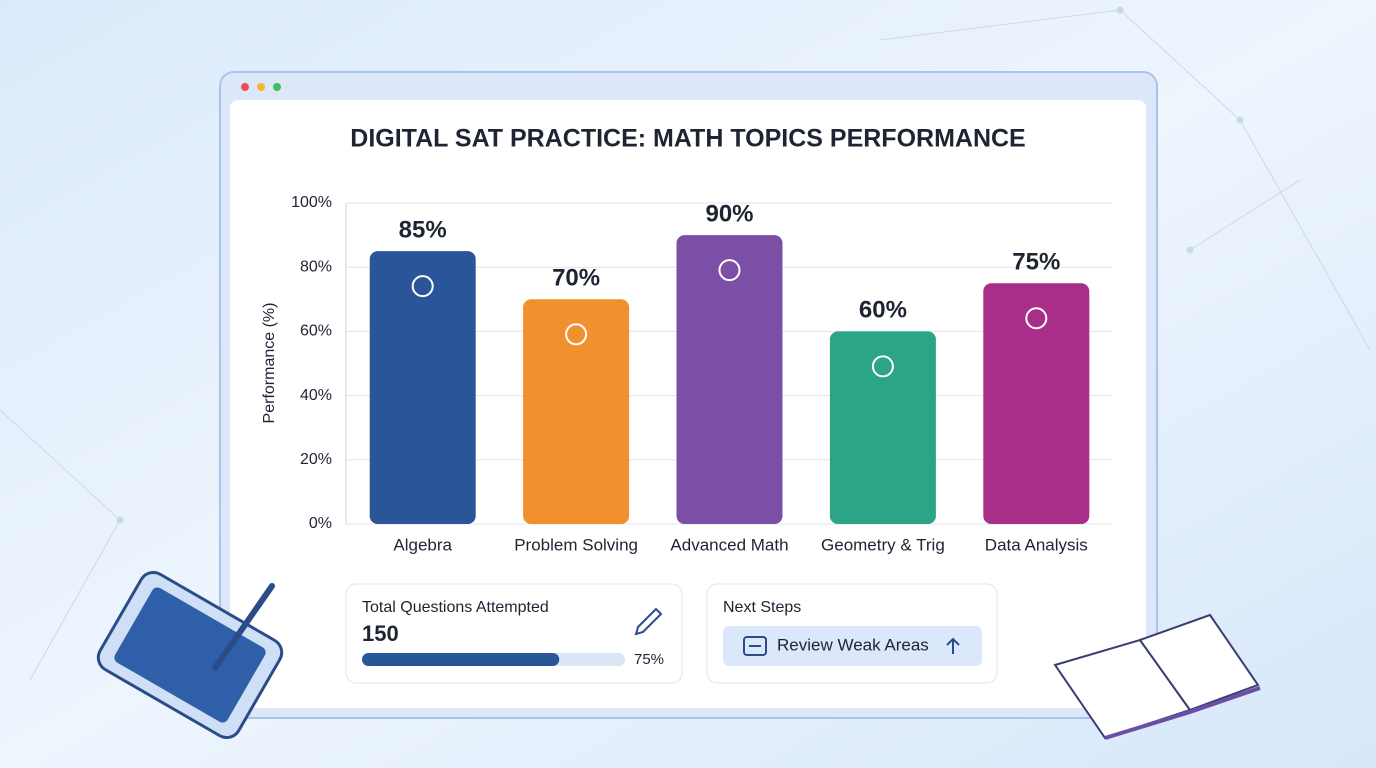 The width and height of the screenshot is (1376, 768). What do you see at coordinates (649, 659) in the screenshot?
I see `progress-label: 75%` at bounding box center [649, 659].